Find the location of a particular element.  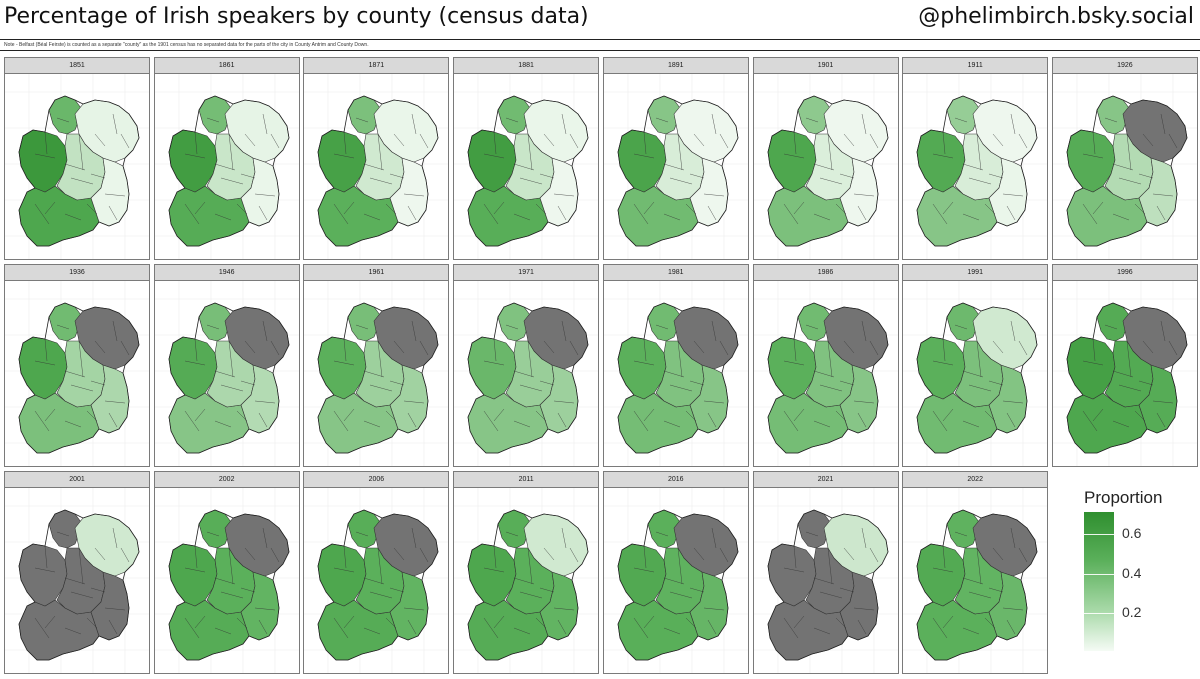

legend-title: Proportion is located at coordinates (1123, 497).